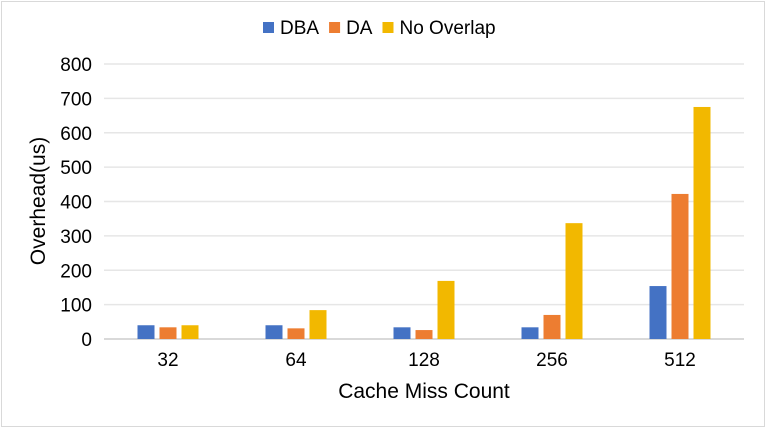 This screenshot has width=768, height=430. Describe the element at coordinates (552, 360) in the screenshot. I see `x-tick-label: 256` at that location.